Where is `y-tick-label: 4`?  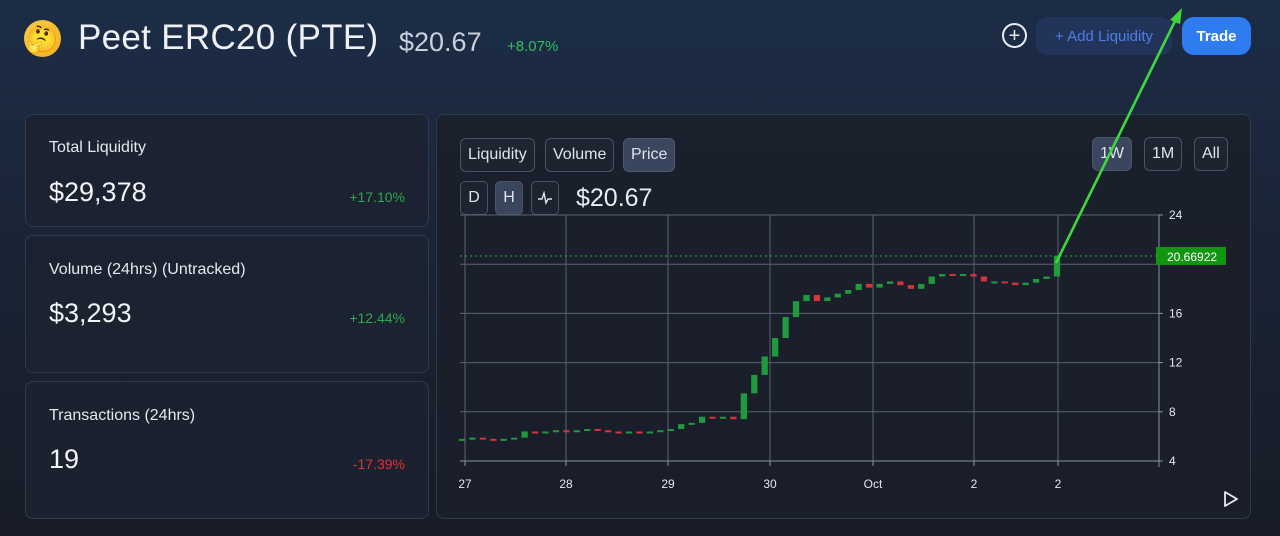 y-tick-label: 4 is located at coordinates (1172, 461).